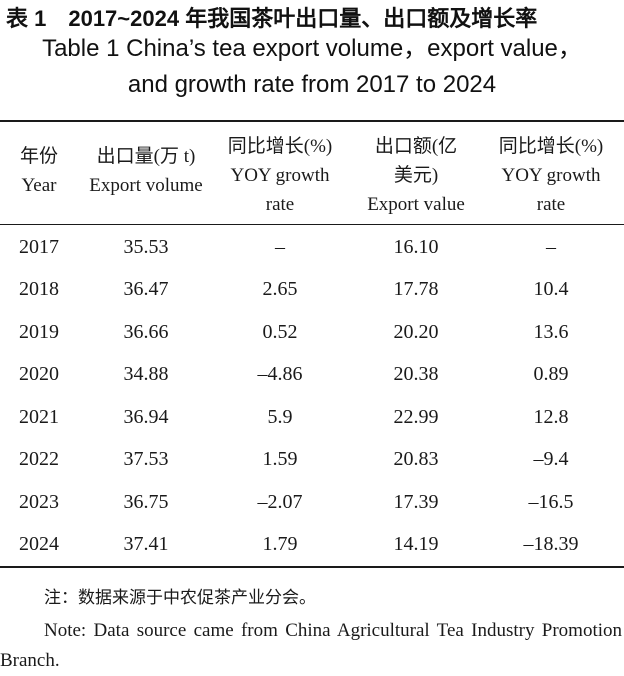 Image resolution: width=624 pixels, height=676 pixels. I want to click on cell-export-value: 22.99, so click(416, 417).